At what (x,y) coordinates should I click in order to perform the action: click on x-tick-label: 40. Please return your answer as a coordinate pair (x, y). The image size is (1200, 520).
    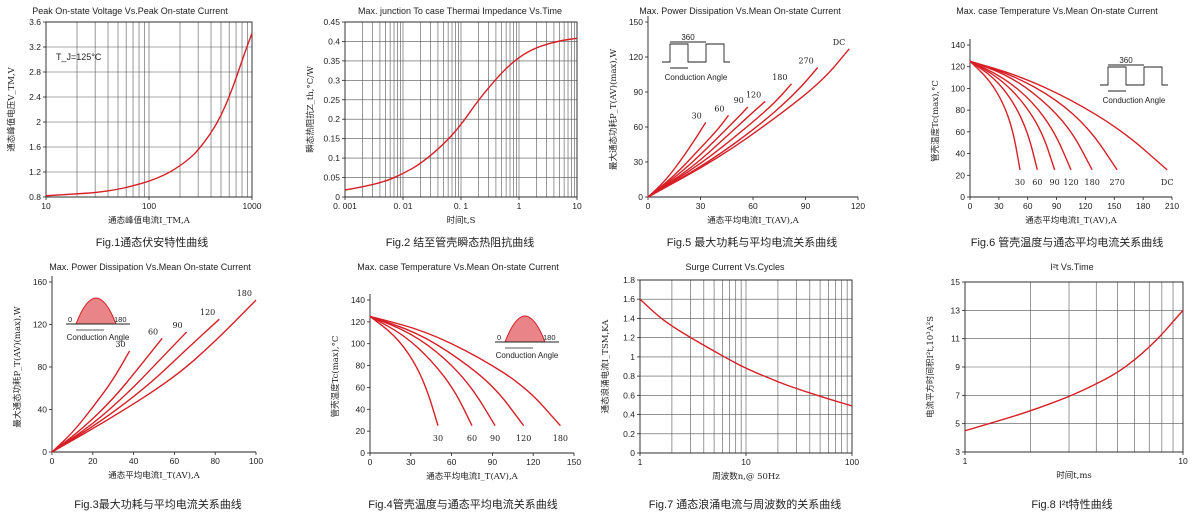
    Looking at the image, I should click on (134, 461).